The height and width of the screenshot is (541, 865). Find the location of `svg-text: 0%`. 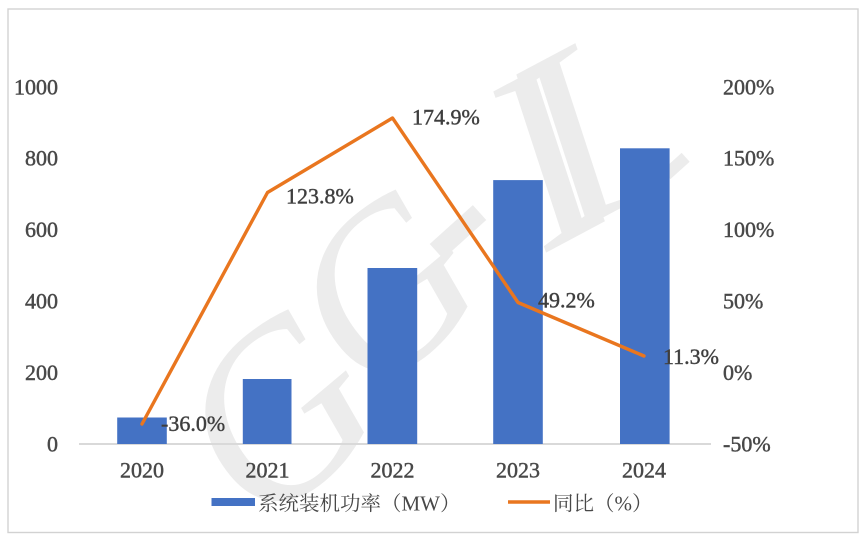

svg-text: 0% is located at coordinates (737, 372).